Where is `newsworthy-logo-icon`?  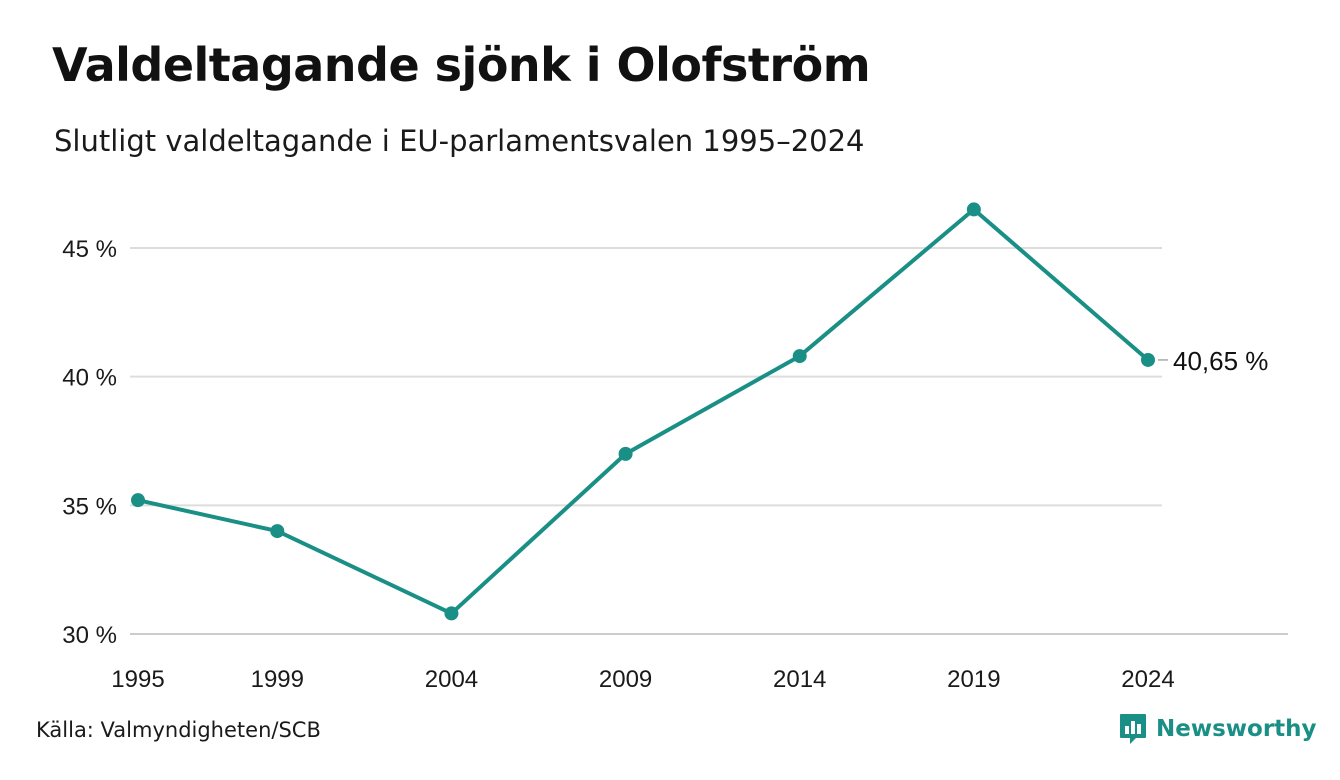
newsworthy-logo-icon is located at coordinates (1133, 729).